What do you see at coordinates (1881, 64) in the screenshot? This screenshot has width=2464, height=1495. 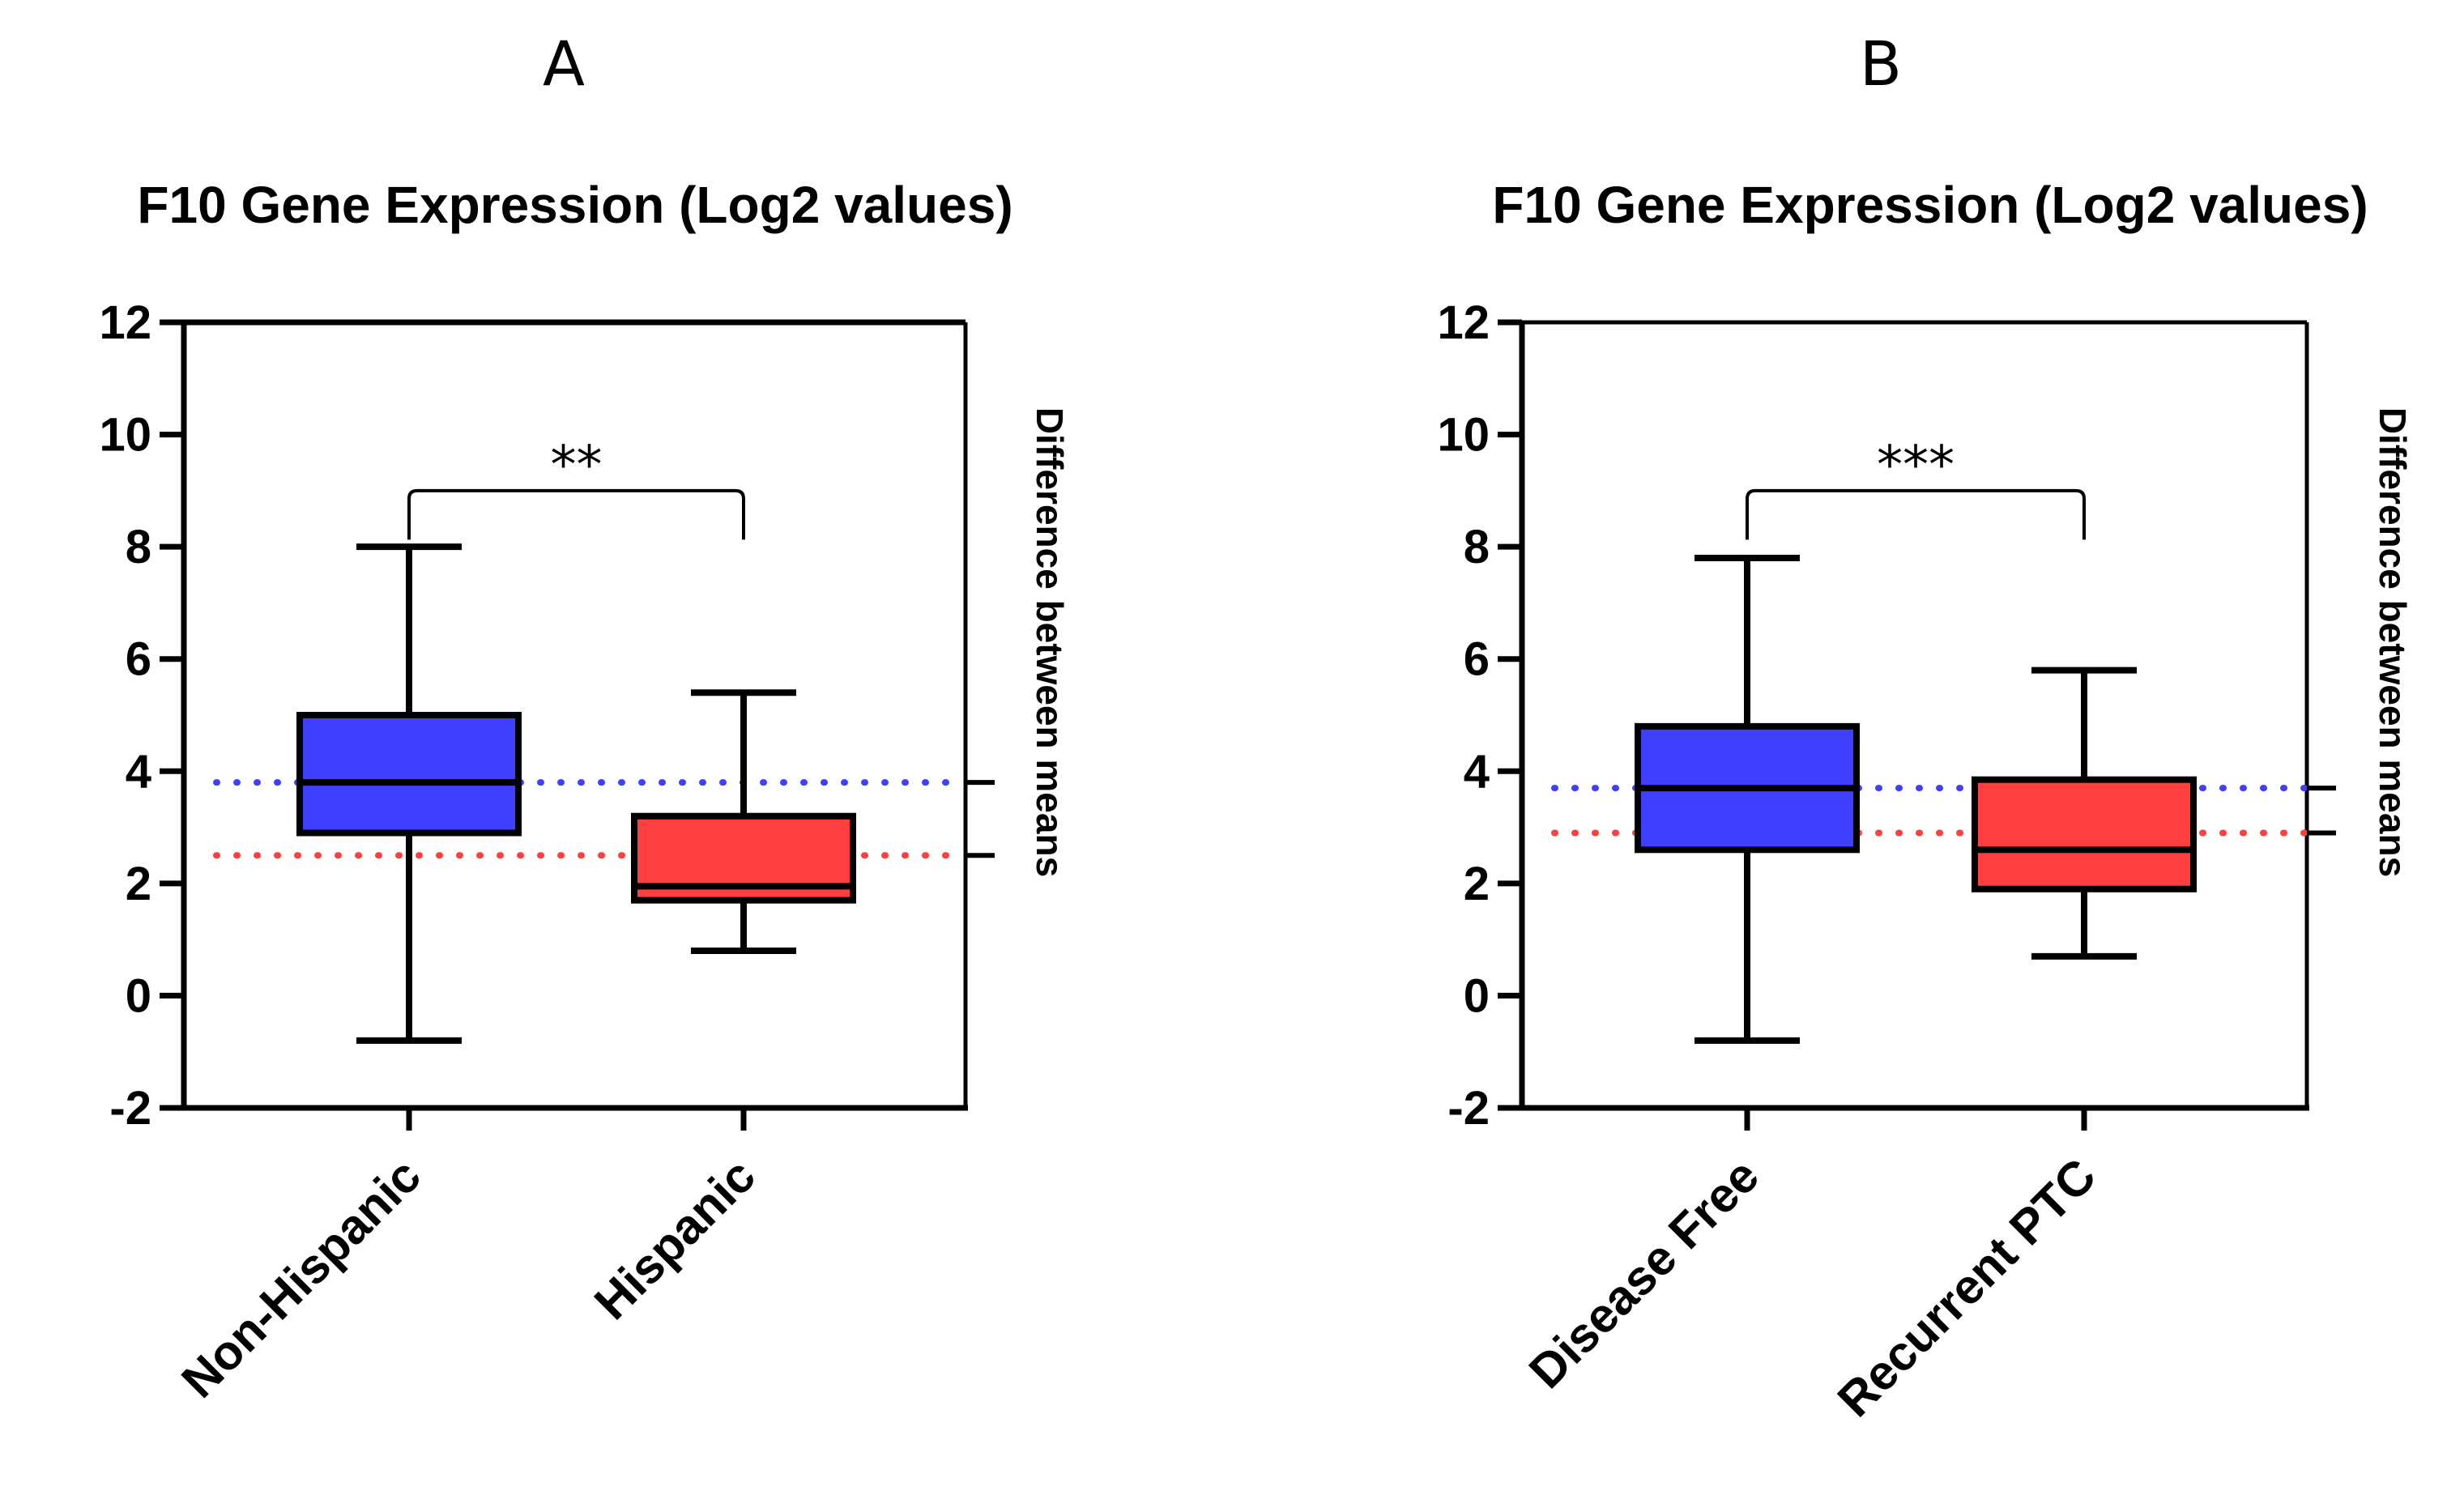 I see `panel-letter: B` at bounding box center [1881, 64].